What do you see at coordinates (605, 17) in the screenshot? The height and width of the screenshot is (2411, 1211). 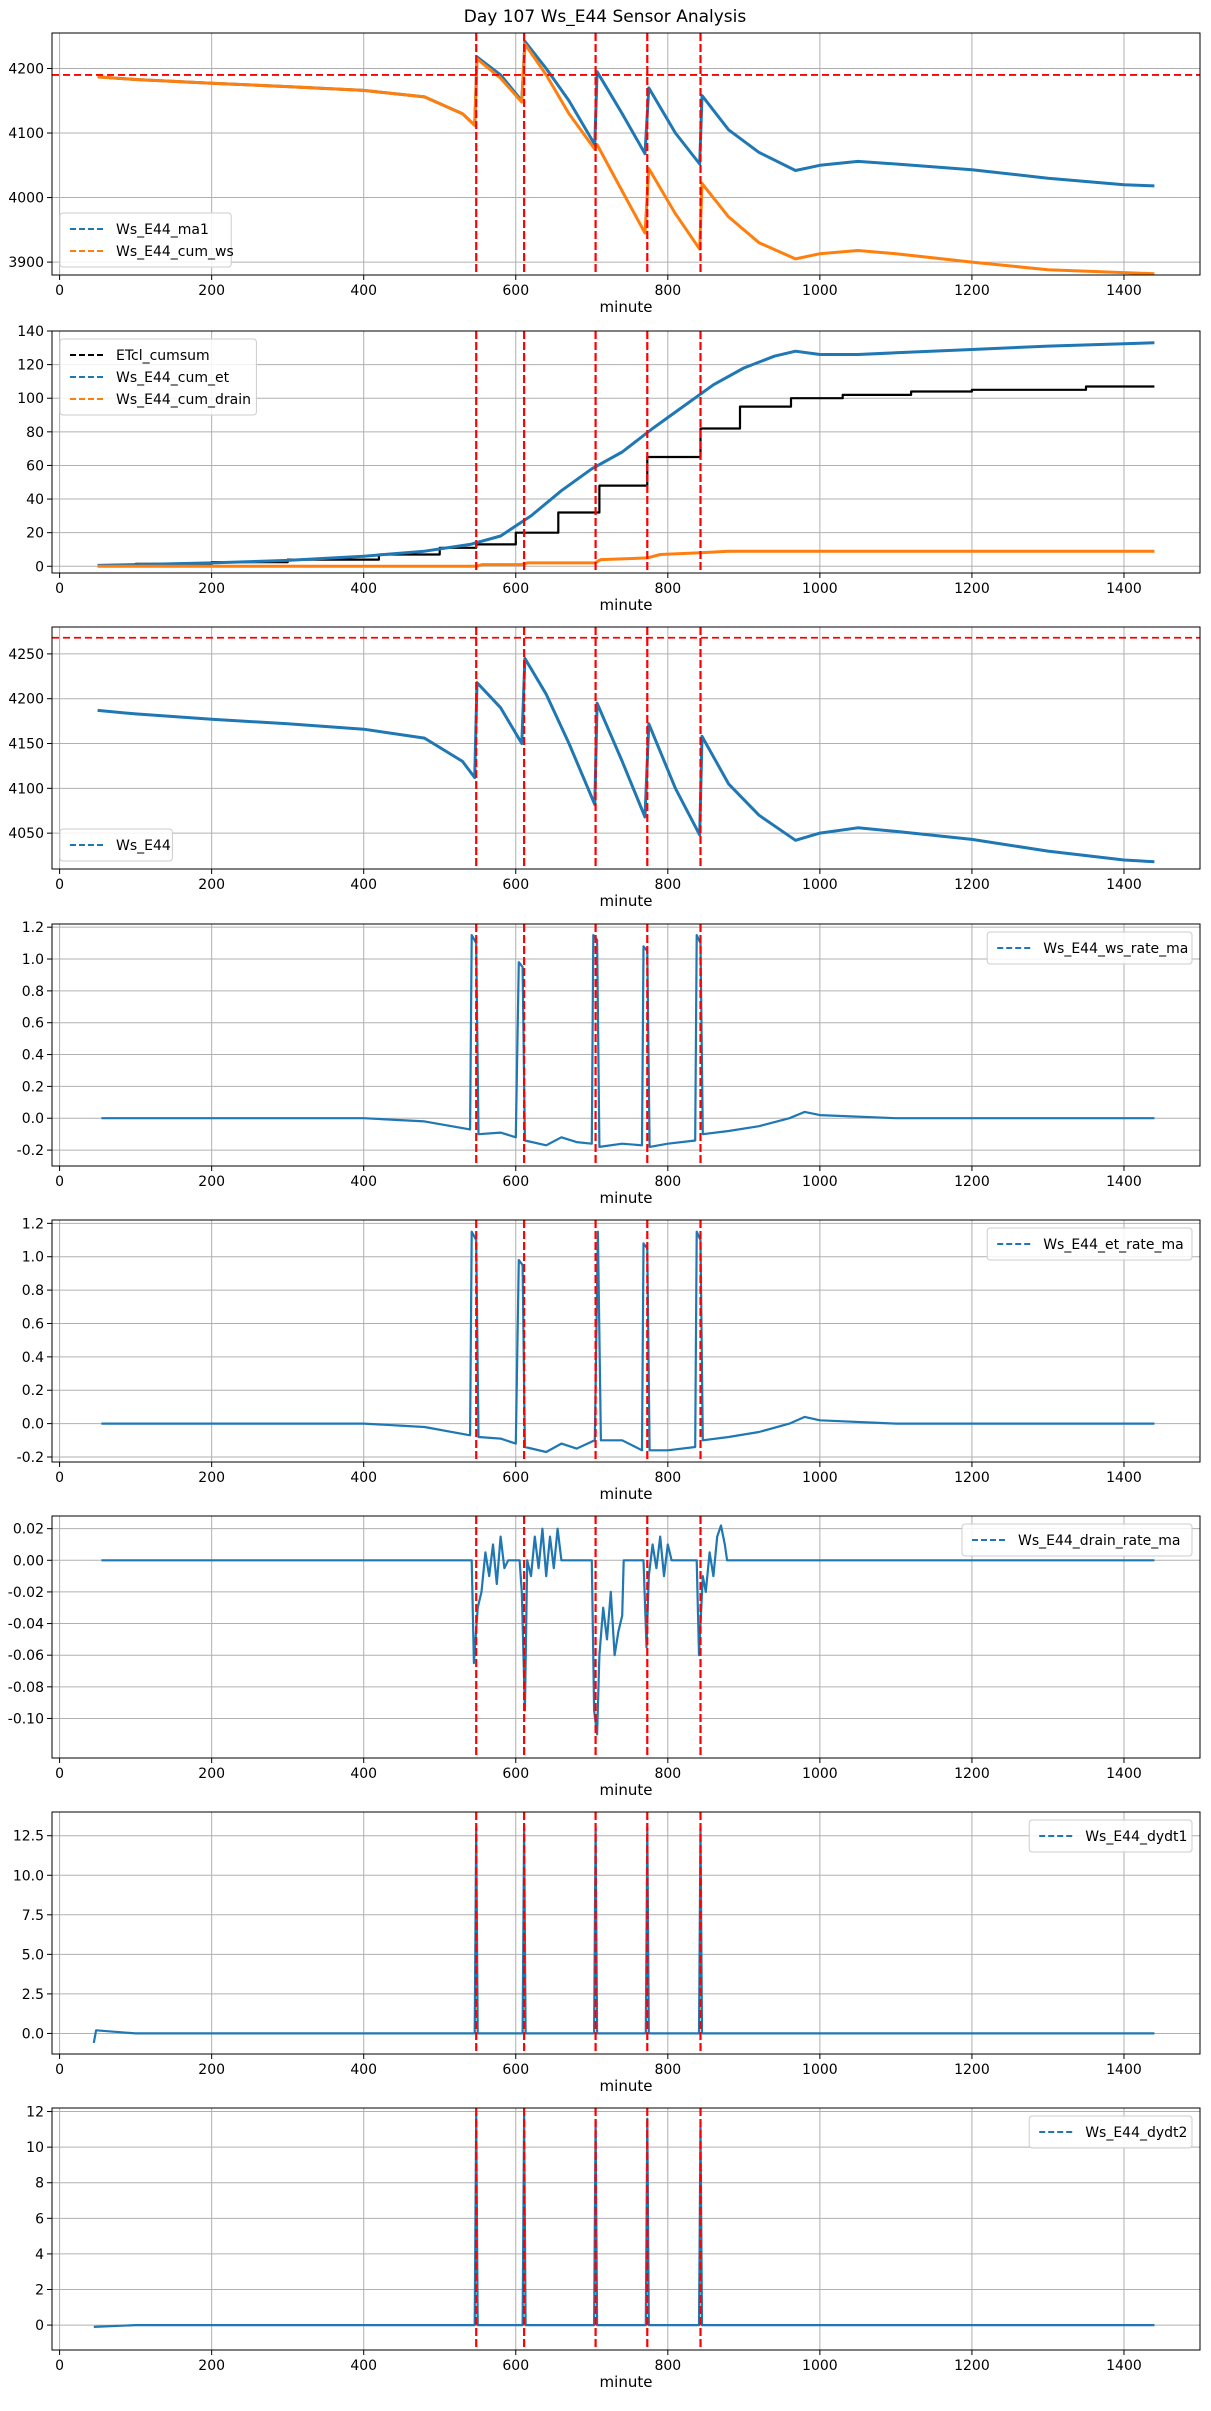 I see `figure-title: Day 107 Ws_E44 Sensor Analysis` at bounding box center [605, 17].